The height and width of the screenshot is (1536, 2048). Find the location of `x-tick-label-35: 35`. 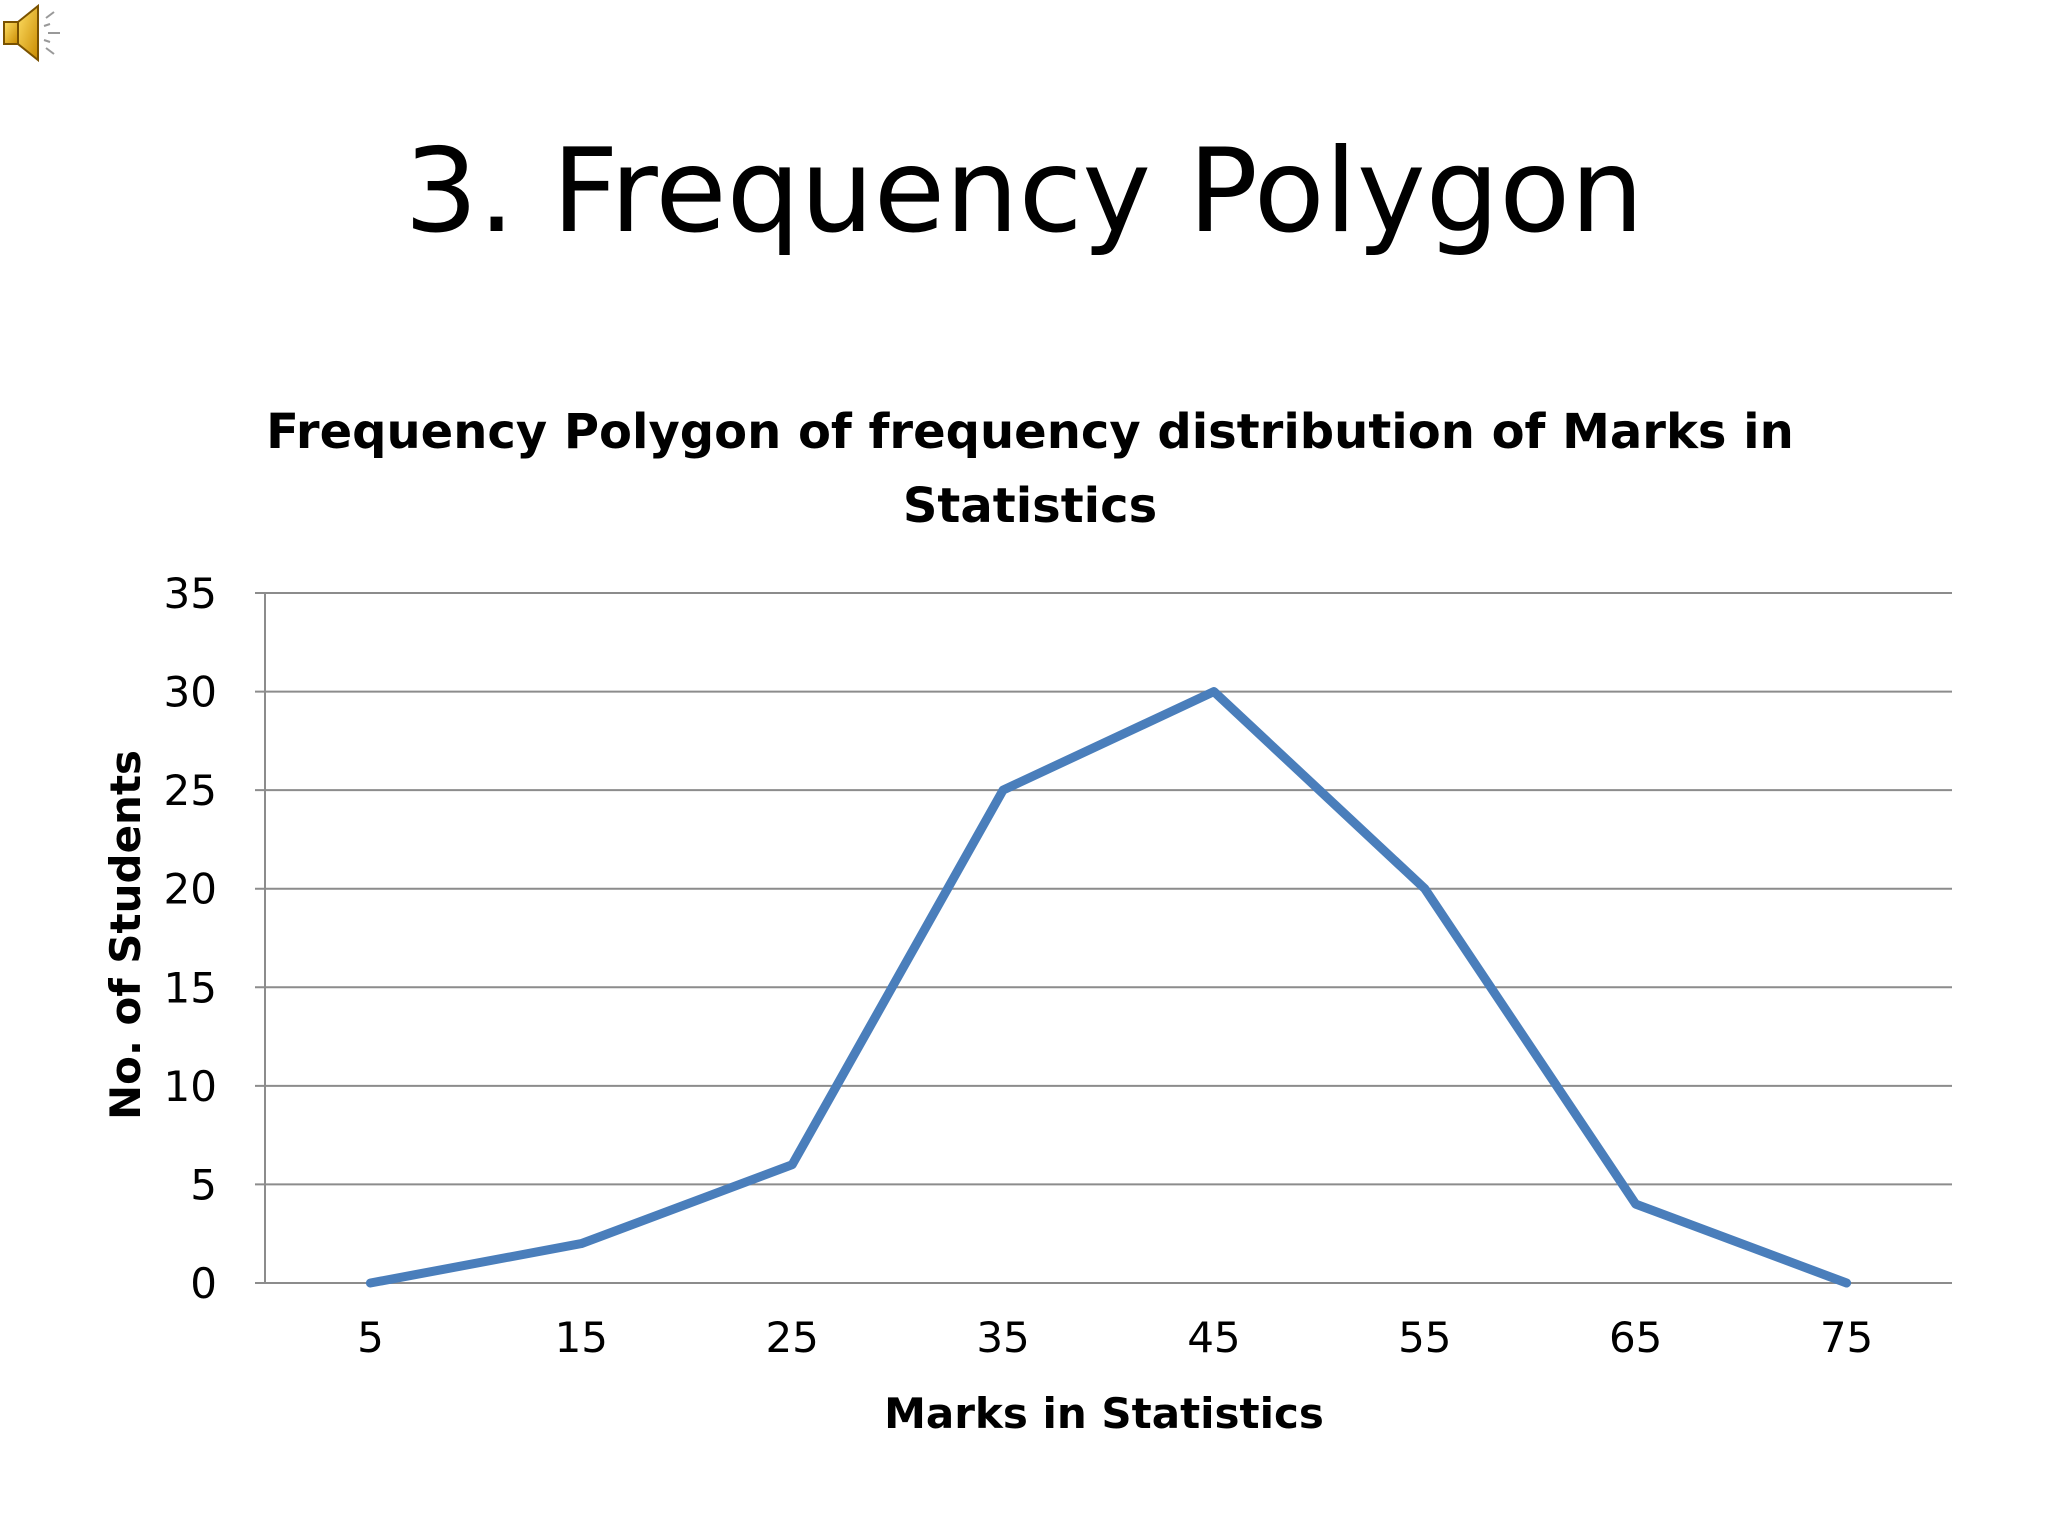

x-tick-label-35: 35 is located at coordinates (1002, 1337).